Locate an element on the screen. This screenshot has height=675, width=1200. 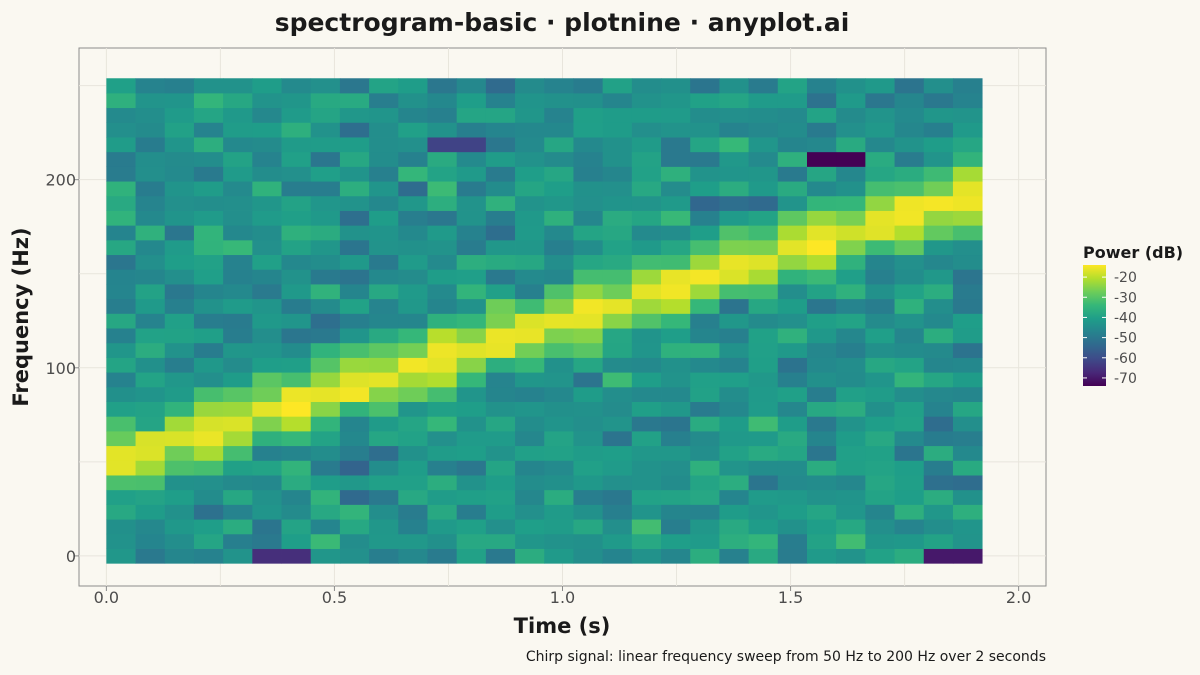
x-axis-ticks: 0.0 0.5 1.0 1.5 2.0 is located at coordinates (562, 596).